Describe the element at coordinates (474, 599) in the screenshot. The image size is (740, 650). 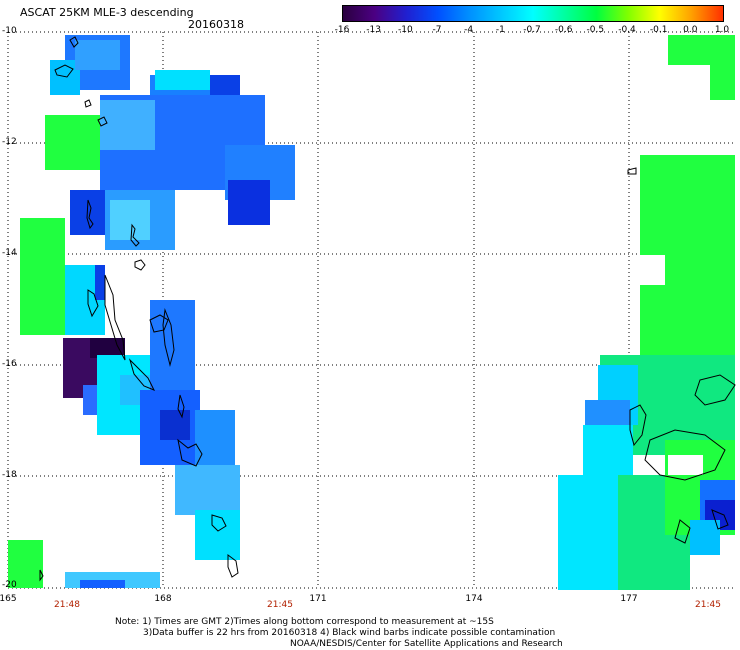
I see `lon-label: 174` at that location.